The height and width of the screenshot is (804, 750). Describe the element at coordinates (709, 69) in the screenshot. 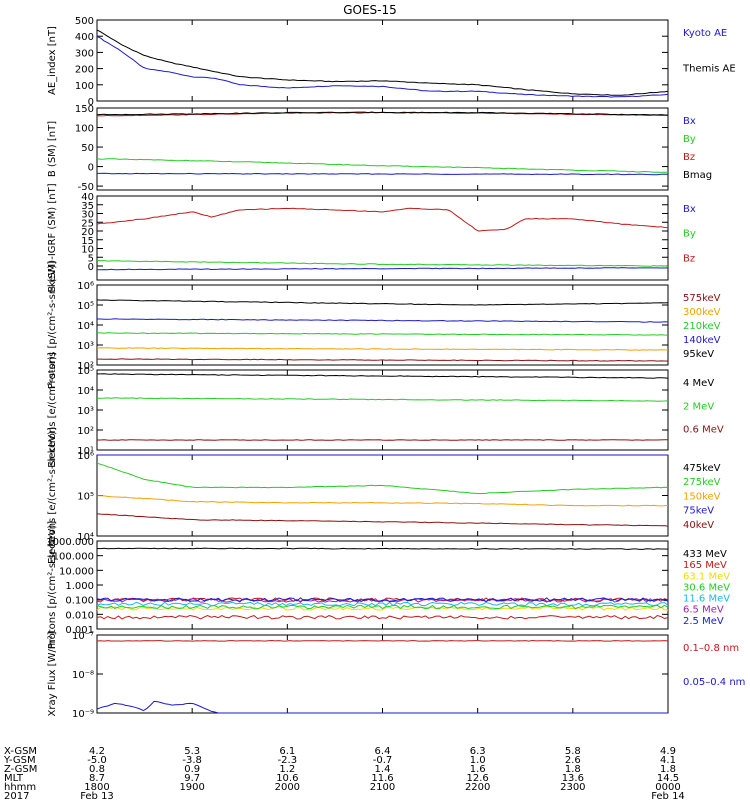

I see `legend-label: Themis AE` at that location.